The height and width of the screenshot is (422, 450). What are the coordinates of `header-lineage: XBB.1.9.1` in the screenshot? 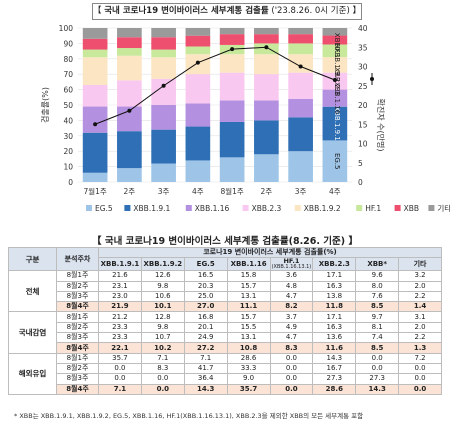 It's located at (120, 264).